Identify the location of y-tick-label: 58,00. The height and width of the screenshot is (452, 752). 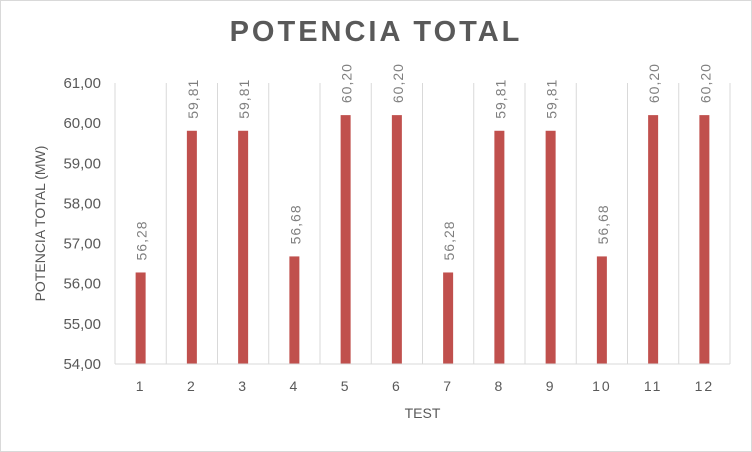
(82, 203).